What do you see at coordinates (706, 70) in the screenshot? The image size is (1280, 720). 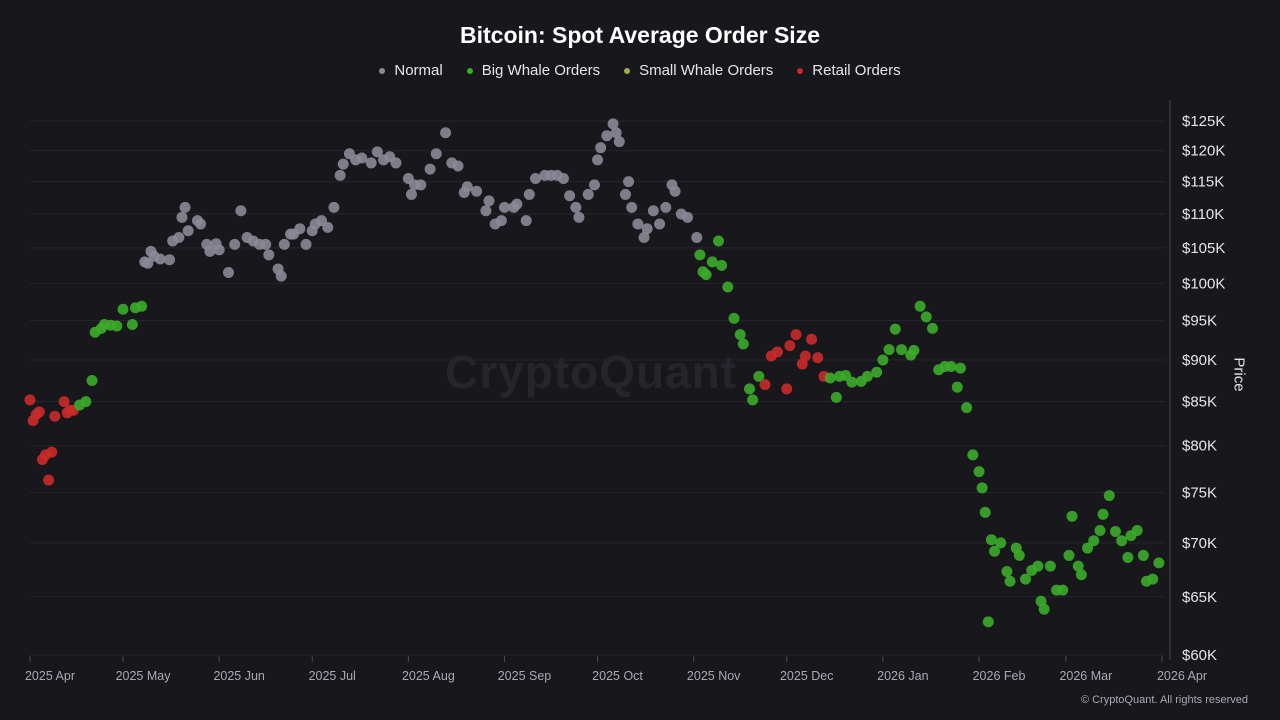 I see `legend-label: Small Whale Orders` at bounding box center [706, 70].